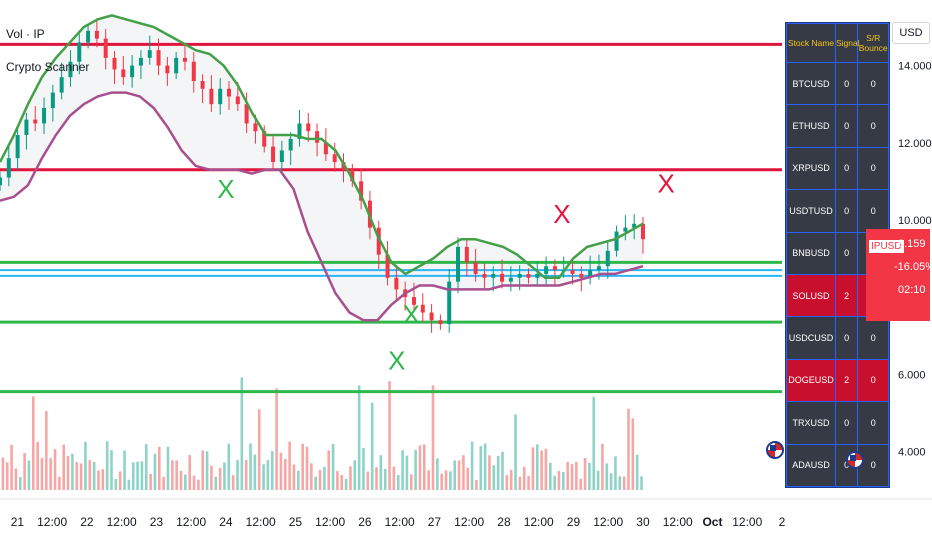  What do you see at coordinates (912, 244) in the screenshot?
I see `last-price: 9.159` at bounding box center [912, 244].